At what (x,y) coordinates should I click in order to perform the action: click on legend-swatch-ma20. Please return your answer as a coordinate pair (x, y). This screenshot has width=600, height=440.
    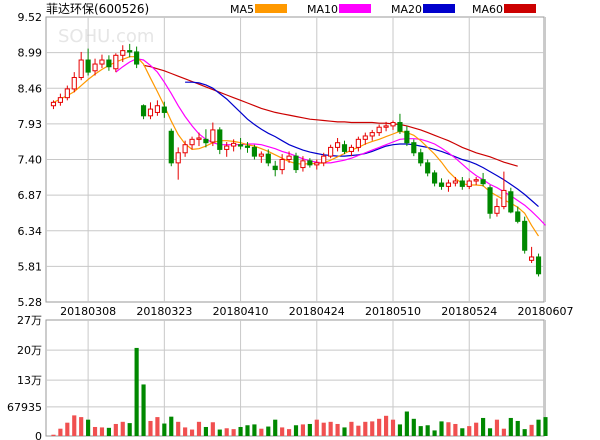
    Looking at the image, I should click on (439, 8).